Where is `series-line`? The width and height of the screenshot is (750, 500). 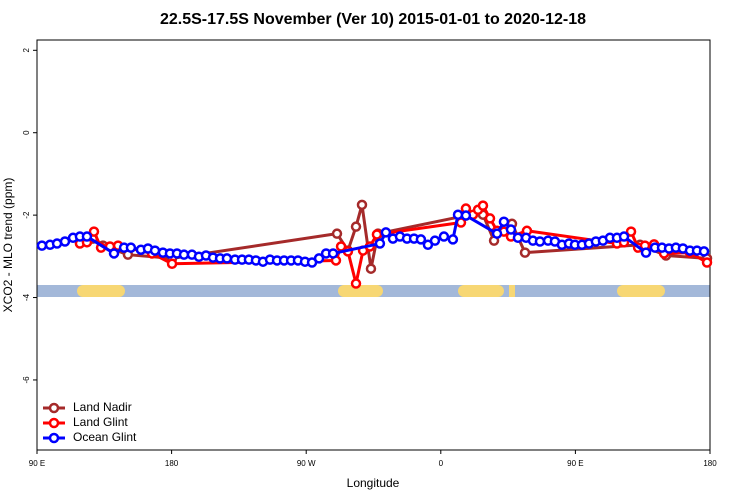
series-line is located at coordinates (400, 237).